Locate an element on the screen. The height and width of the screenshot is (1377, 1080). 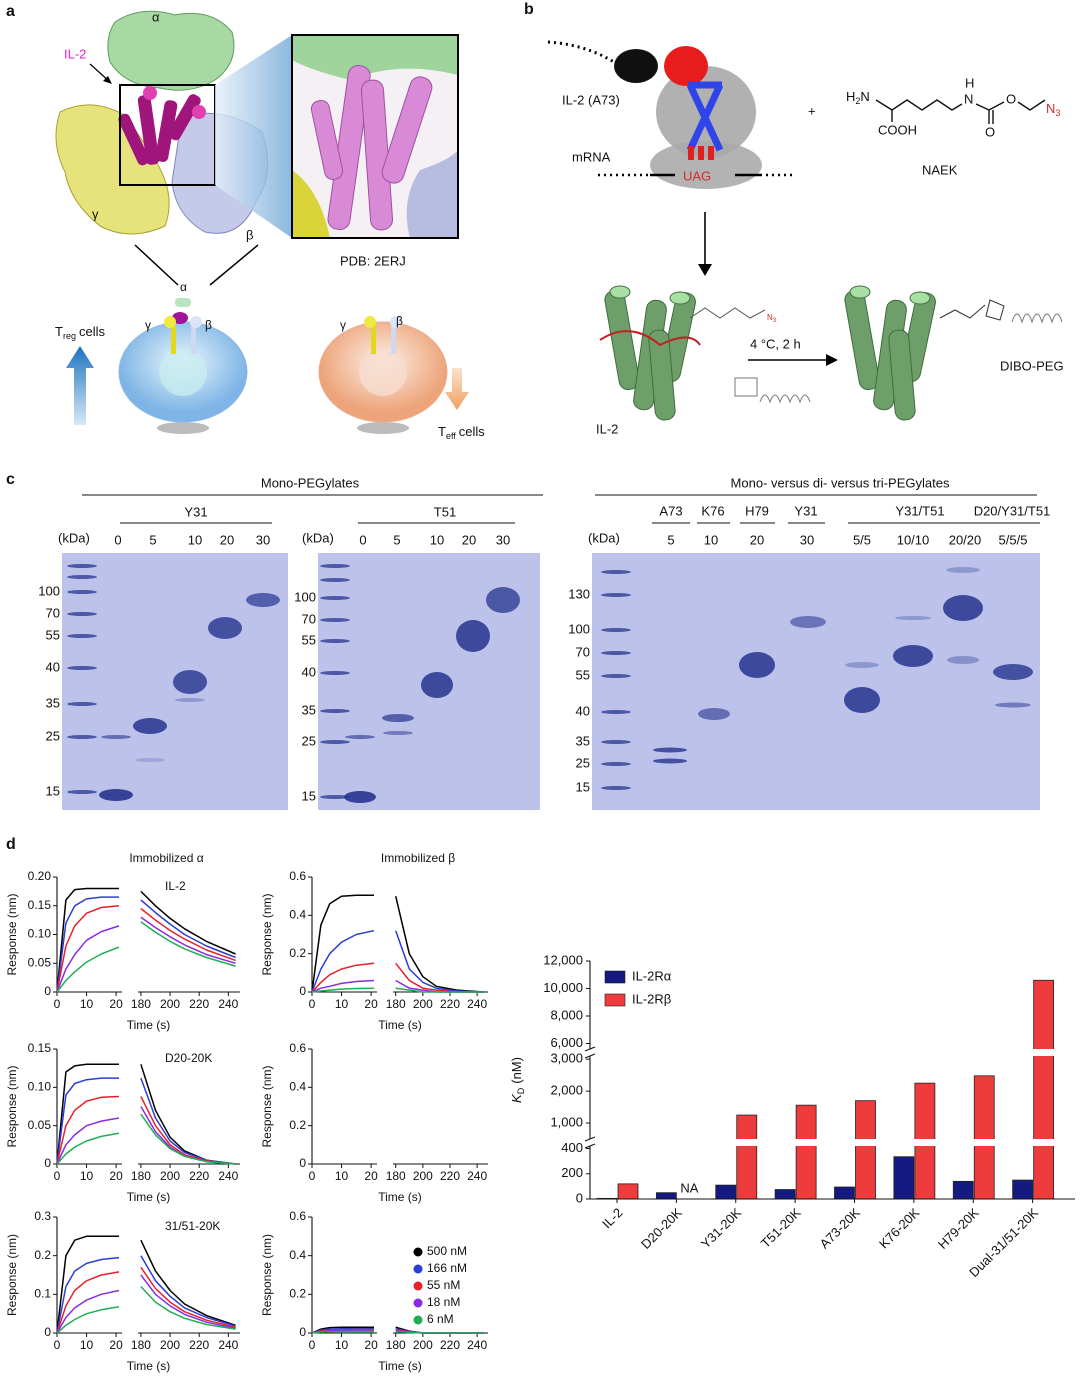
codon: UAG is located at coordinates (697, 175).